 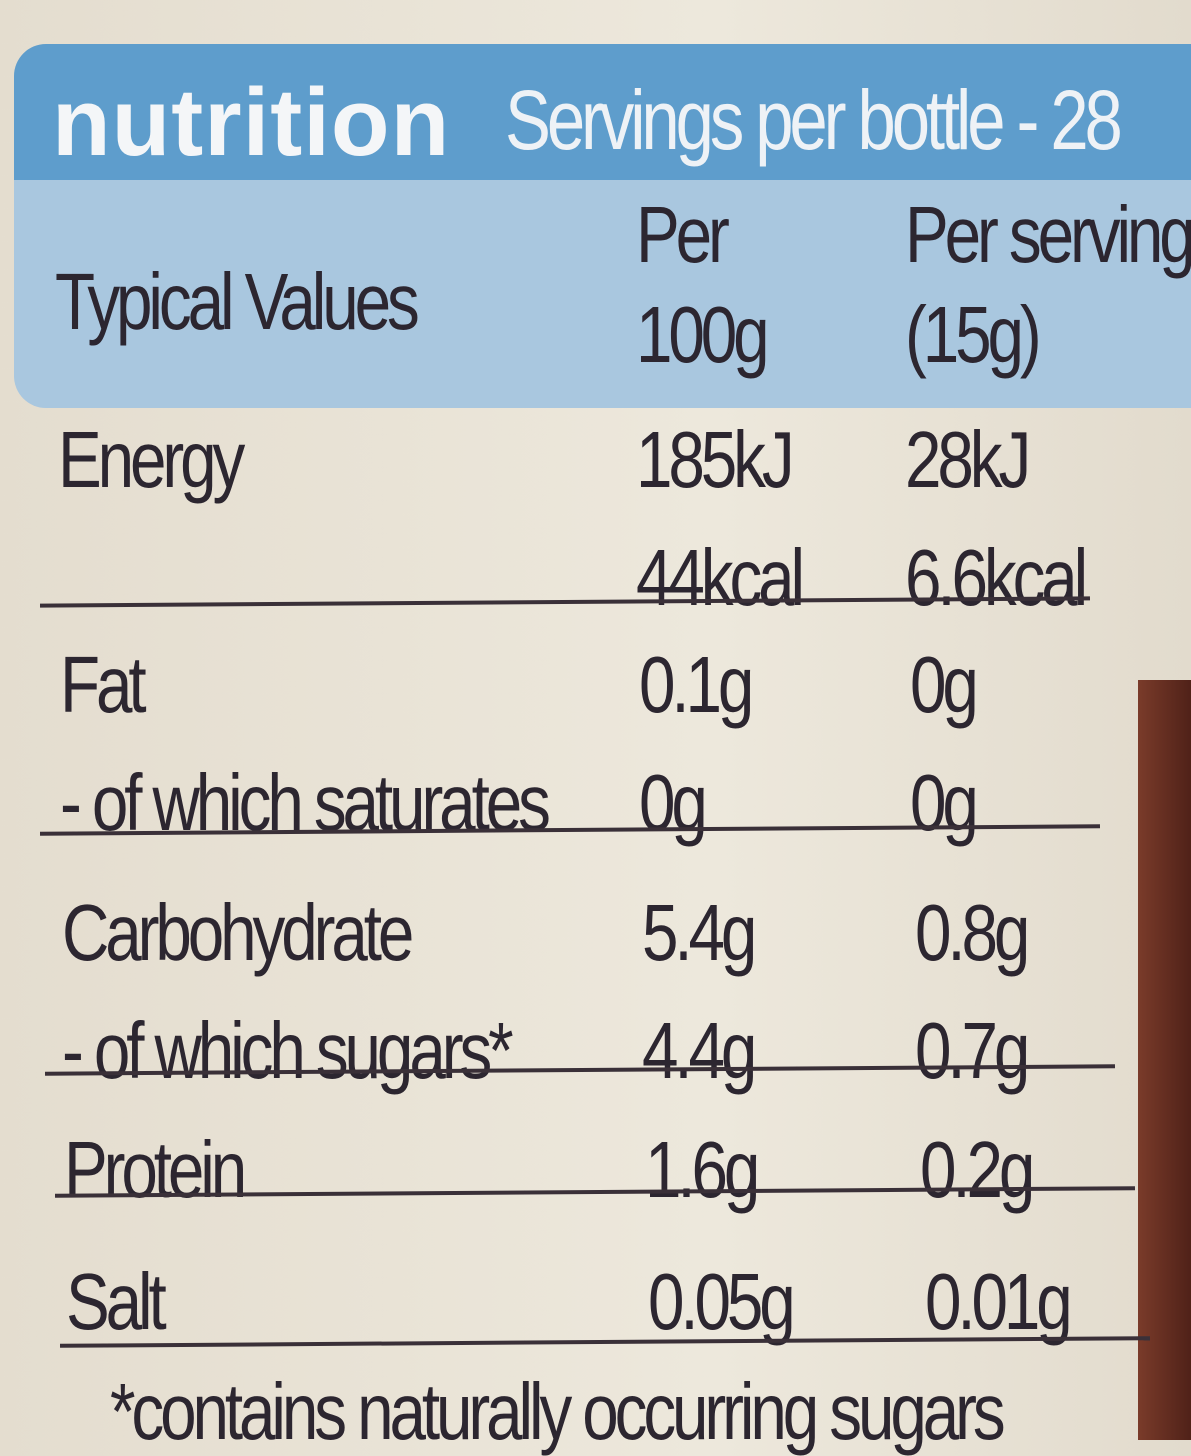 What do you see at coordinates (288, 1050) in the screenshot?
I see `row-label: - of which sugars*` at bounding box center [288, 1050].